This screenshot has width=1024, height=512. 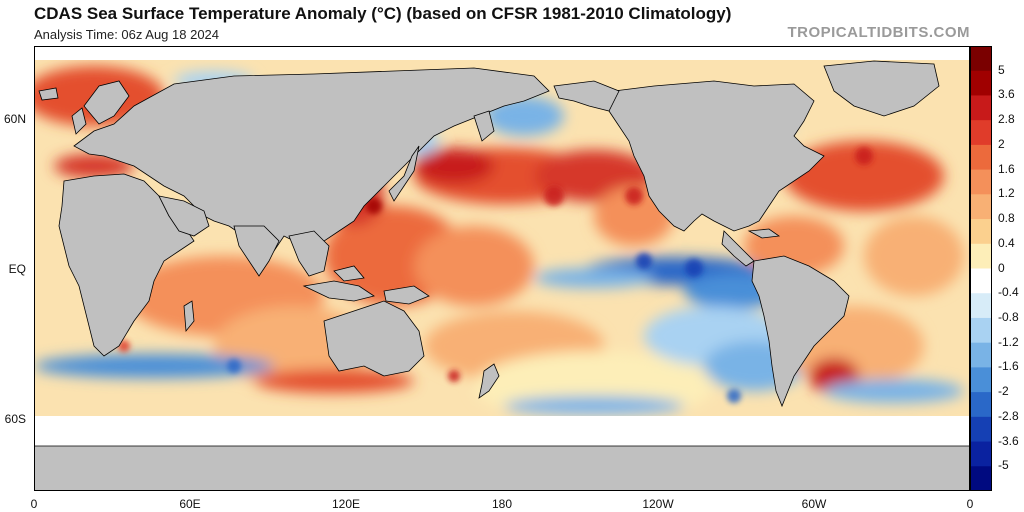 What do you see at coordinates (1006, 119) in the screenshot?
I see `colorbar-tick-label: 2.8` at bounding box center [1006, 119].